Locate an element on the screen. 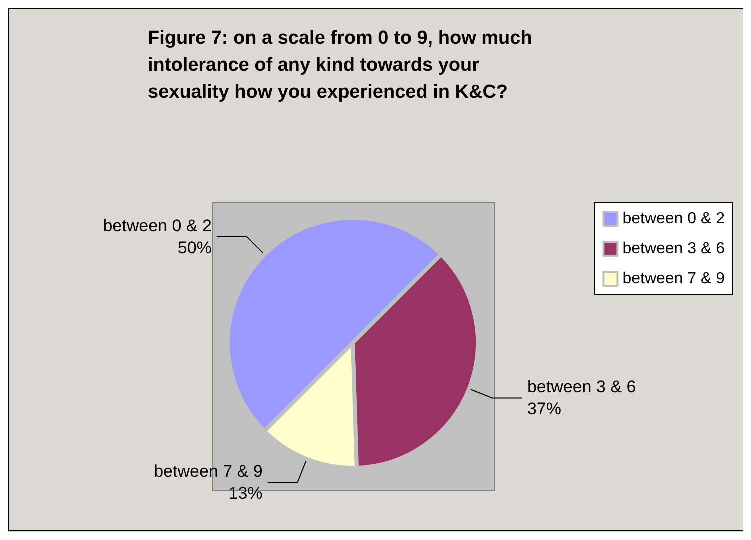 The width and height of the screenshot is (751, 540). legend-label: between 3 & 6 is located at coordinates (674, 249).